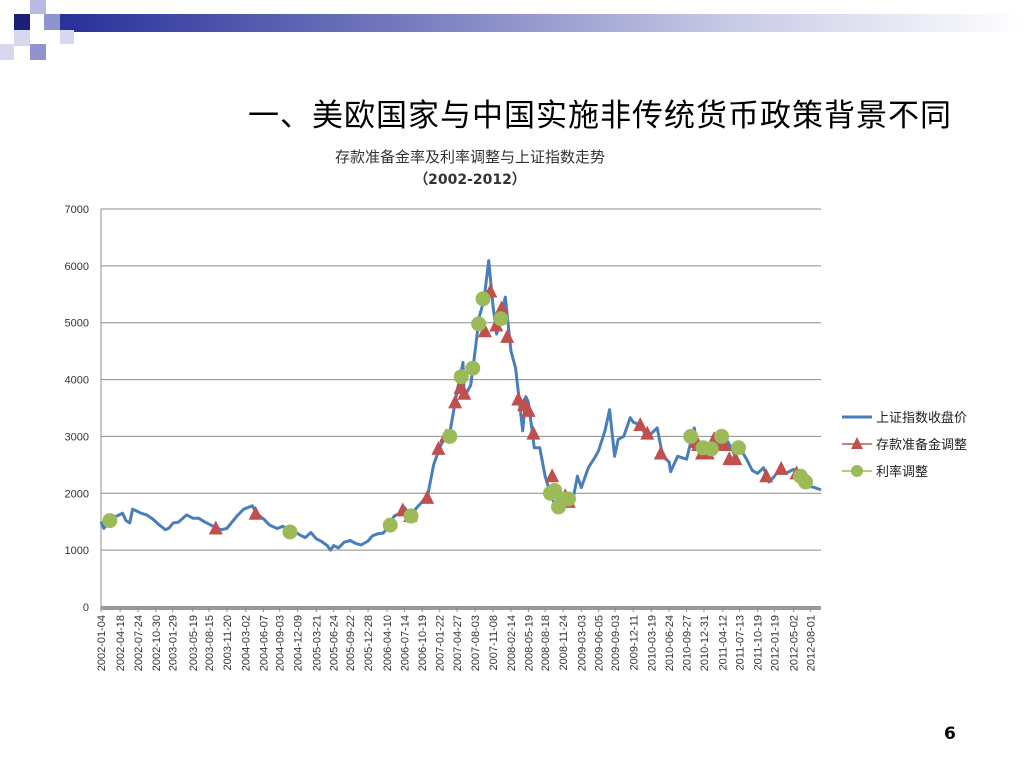  Describe the element at coordinates (157, 643) in the screenshot. I see `x-tick-label: 2002-10-30` at that location.